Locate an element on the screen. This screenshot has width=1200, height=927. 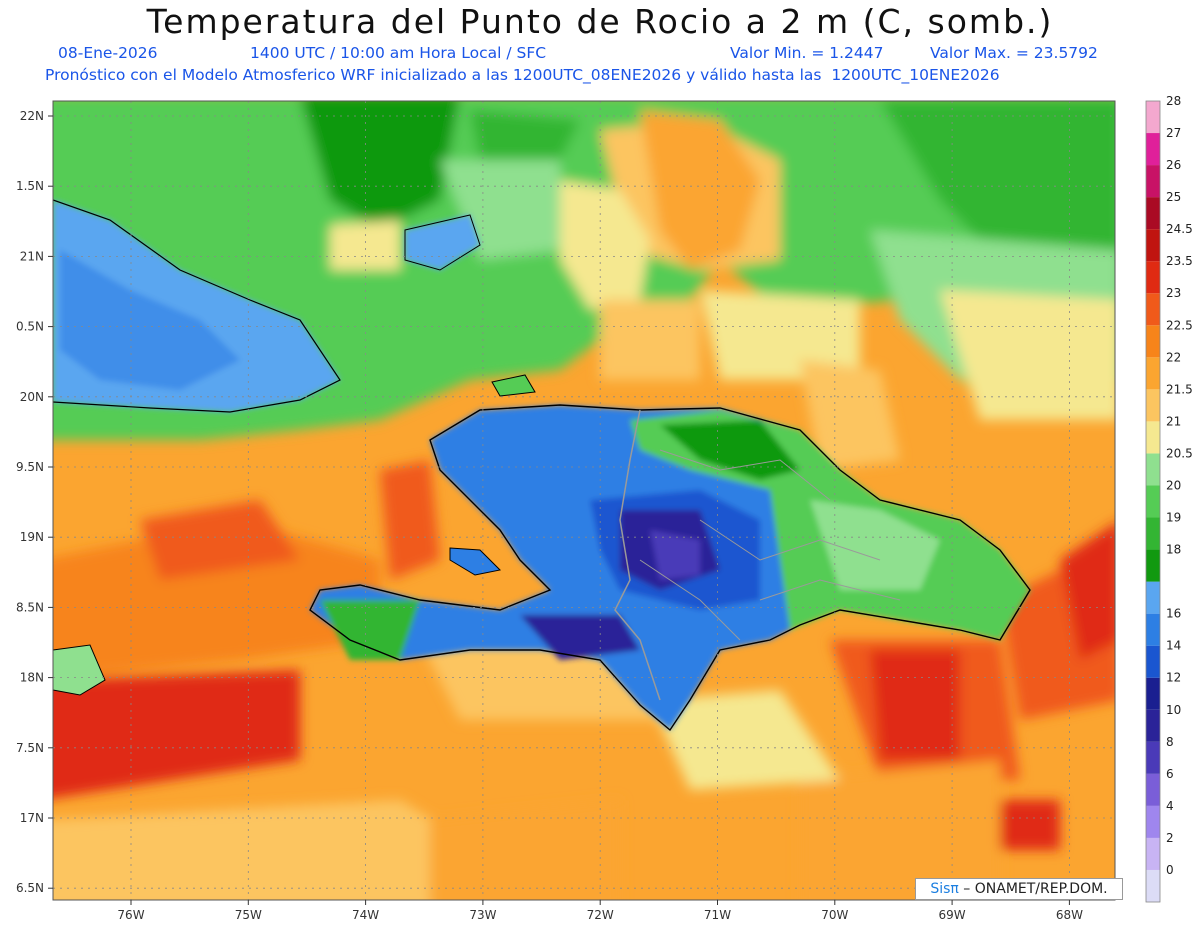
credit-box: Sisπ – ONAMET/REP.DOM. is located at coordinates (1019, 889).